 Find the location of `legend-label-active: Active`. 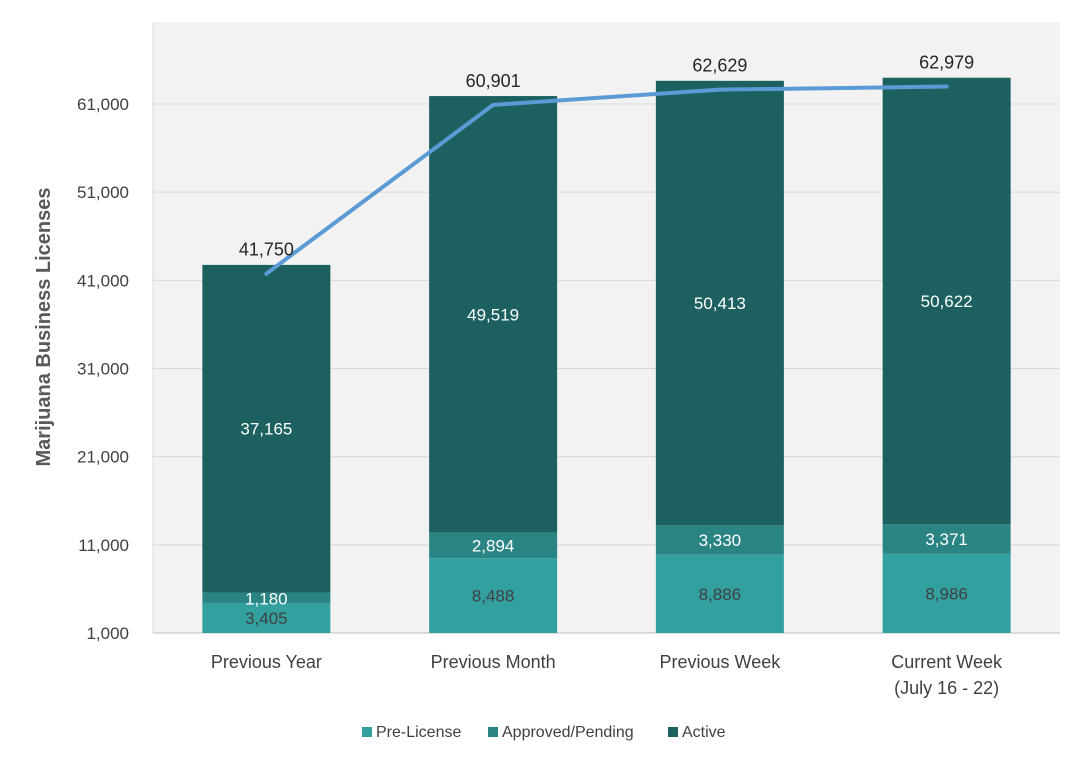

legend-label-active: Active is located at coordinates (704, 732).